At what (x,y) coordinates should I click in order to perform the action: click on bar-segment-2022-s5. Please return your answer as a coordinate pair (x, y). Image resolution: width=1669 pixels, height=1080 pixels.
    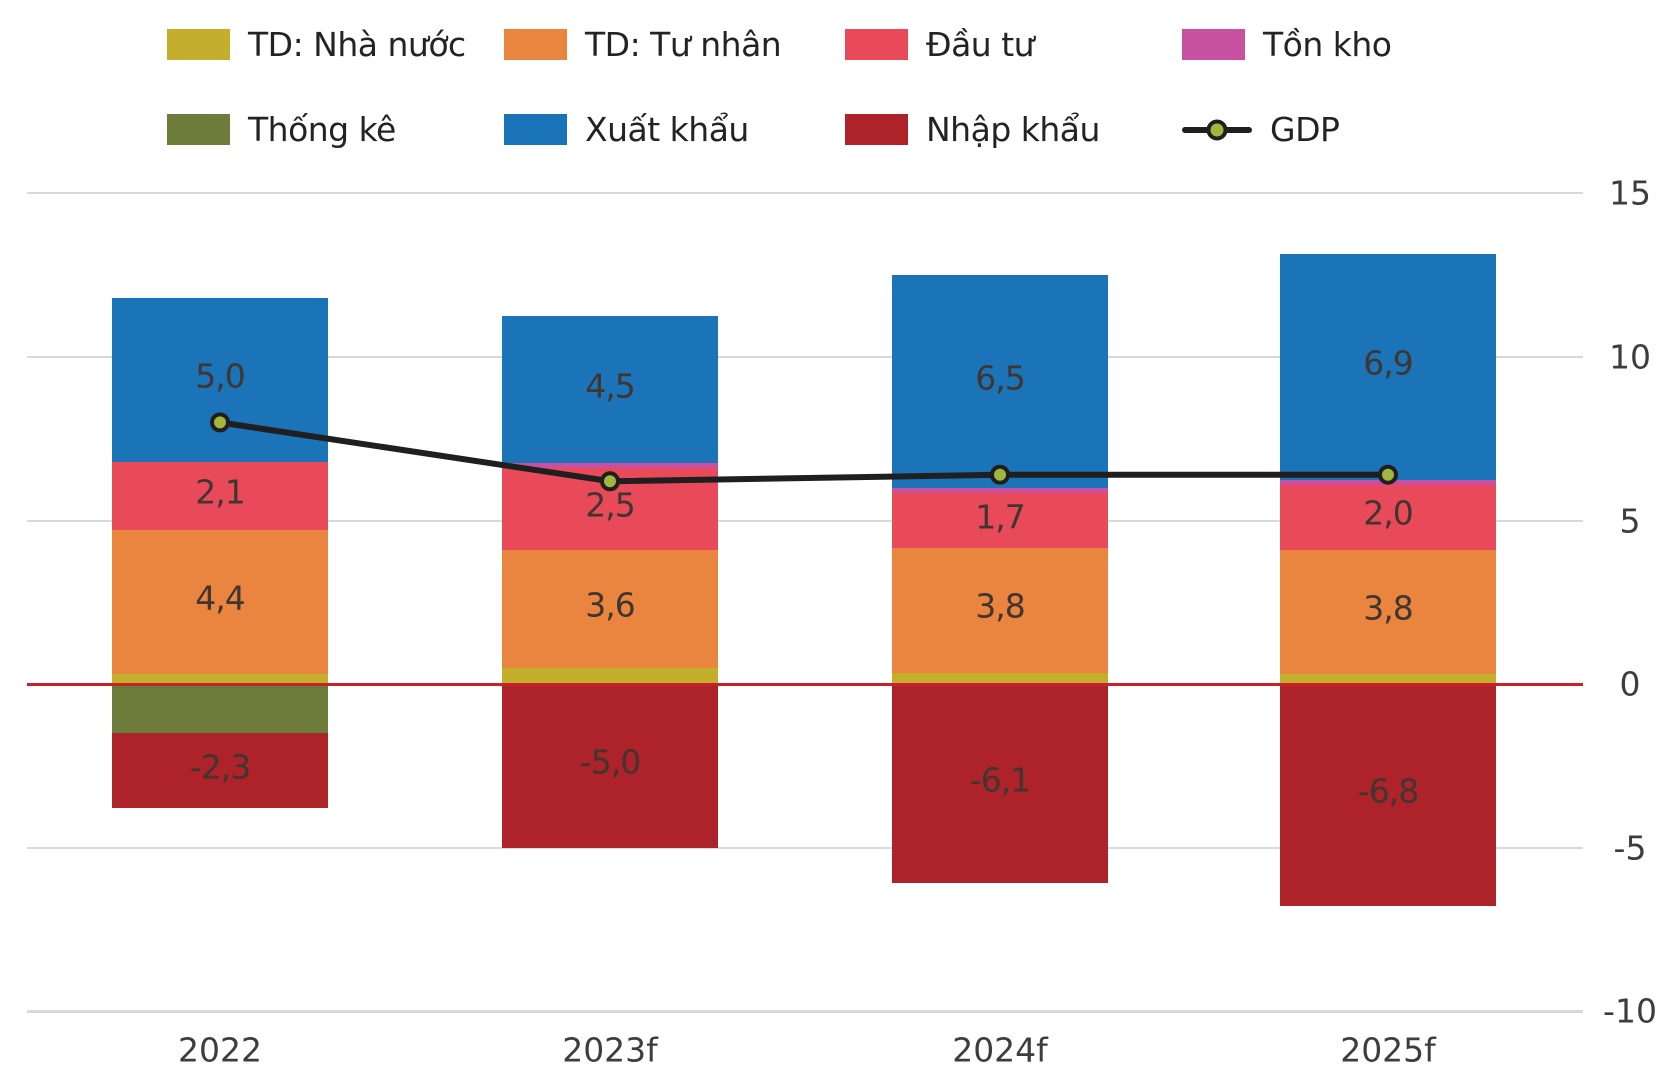
    Looking at the image, I should click on (220, 709).